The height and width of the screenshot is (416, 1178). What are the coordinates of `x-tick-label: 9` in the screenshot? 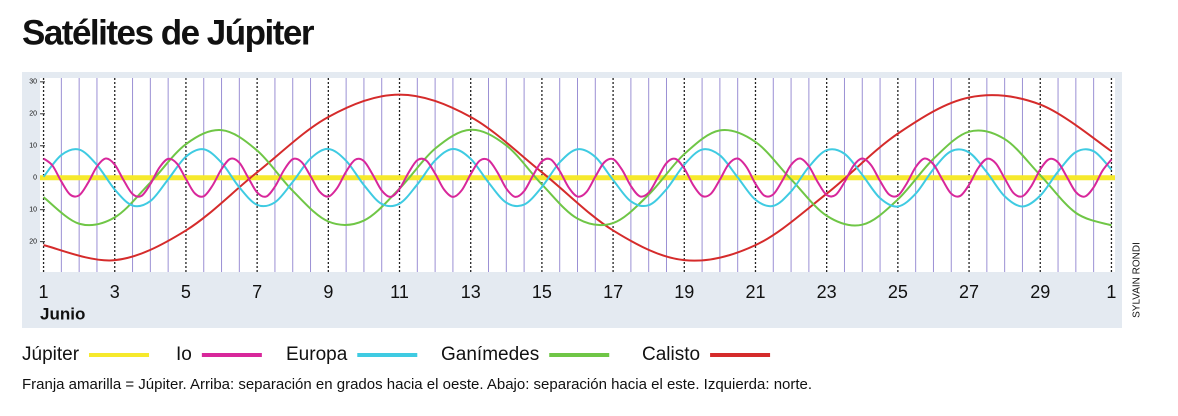 It's located at (328, 292).